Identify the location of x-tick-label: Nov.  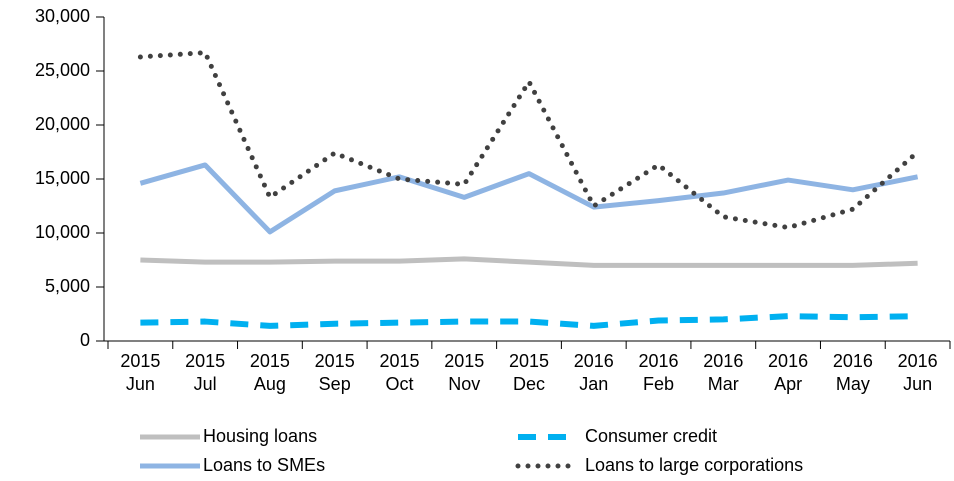
(464, 384).